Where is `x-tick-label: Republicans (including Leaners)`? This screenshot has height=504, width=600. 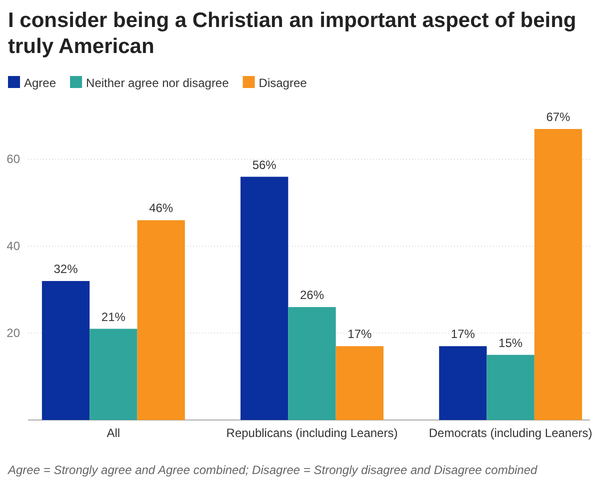
x-tick-label: Republicans (including Leaners) is located at coordinates (312, 433).